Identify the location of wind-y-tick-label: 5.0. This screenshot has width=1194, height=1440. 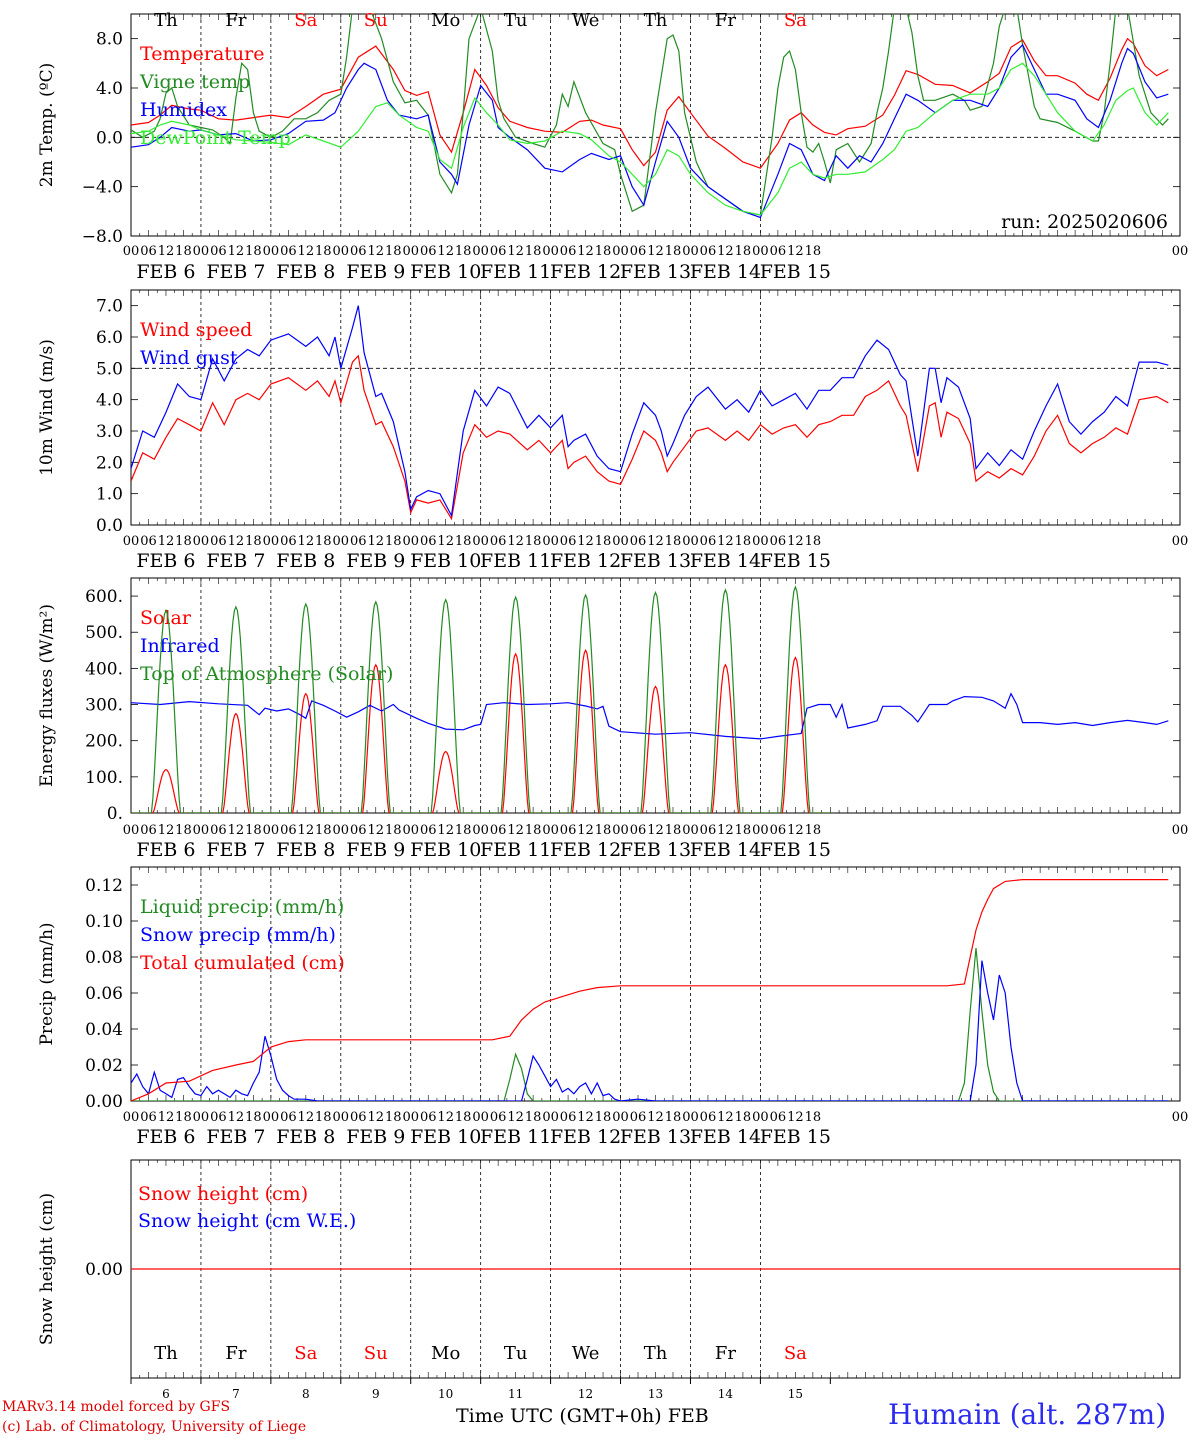
(109, 369).